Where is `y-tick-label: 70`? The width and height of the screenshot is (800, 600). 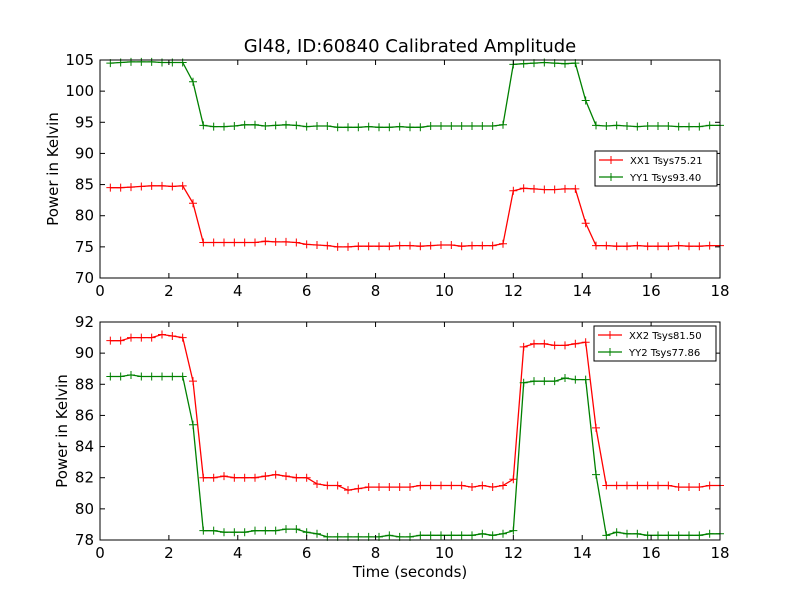
y-tick-label: 70 is located at coordinates (84, 278).